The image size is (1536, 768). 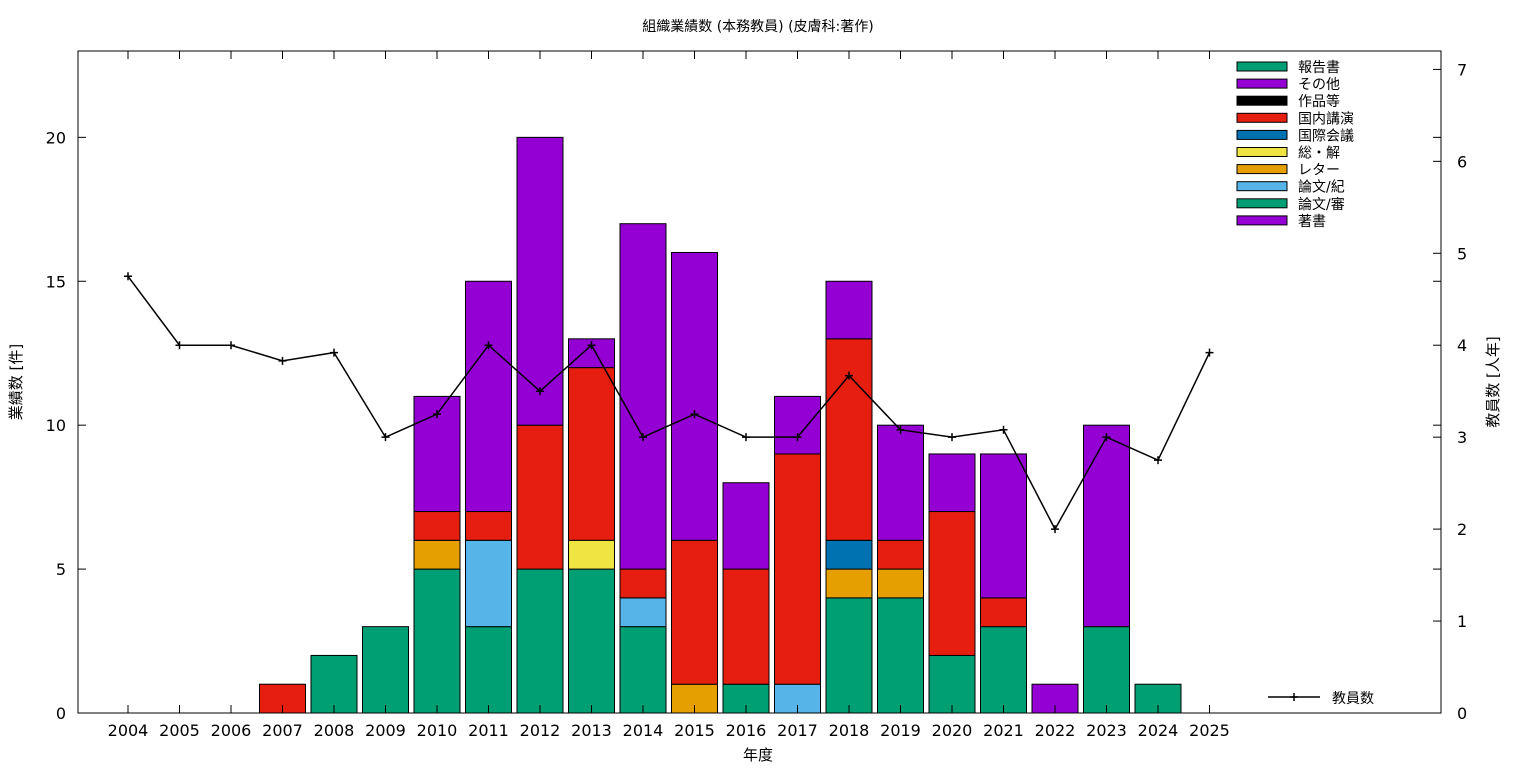 I want to click on legend-label-0: 報告書, so click(x=1319, y=68).